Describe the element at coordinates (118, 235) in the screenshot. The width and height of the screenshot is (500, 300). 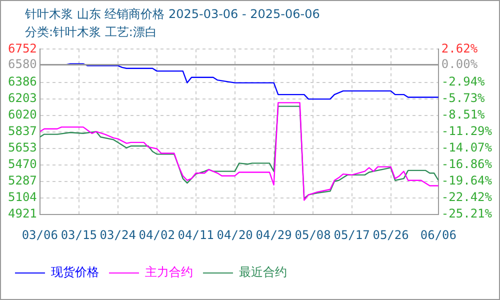
I see `x-tick-label: 03/24` at that location.